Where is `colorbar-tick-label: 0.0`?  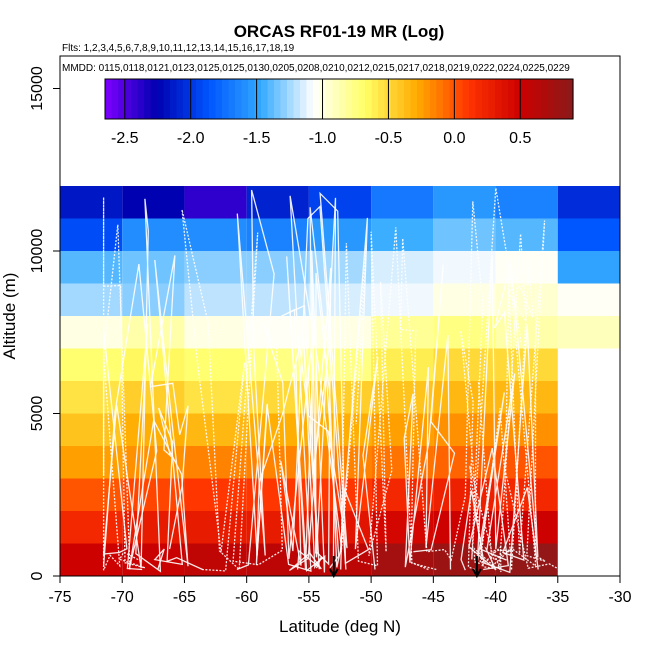
colorbar-tick-label: 0.0 is located at coordinates (454, 138).